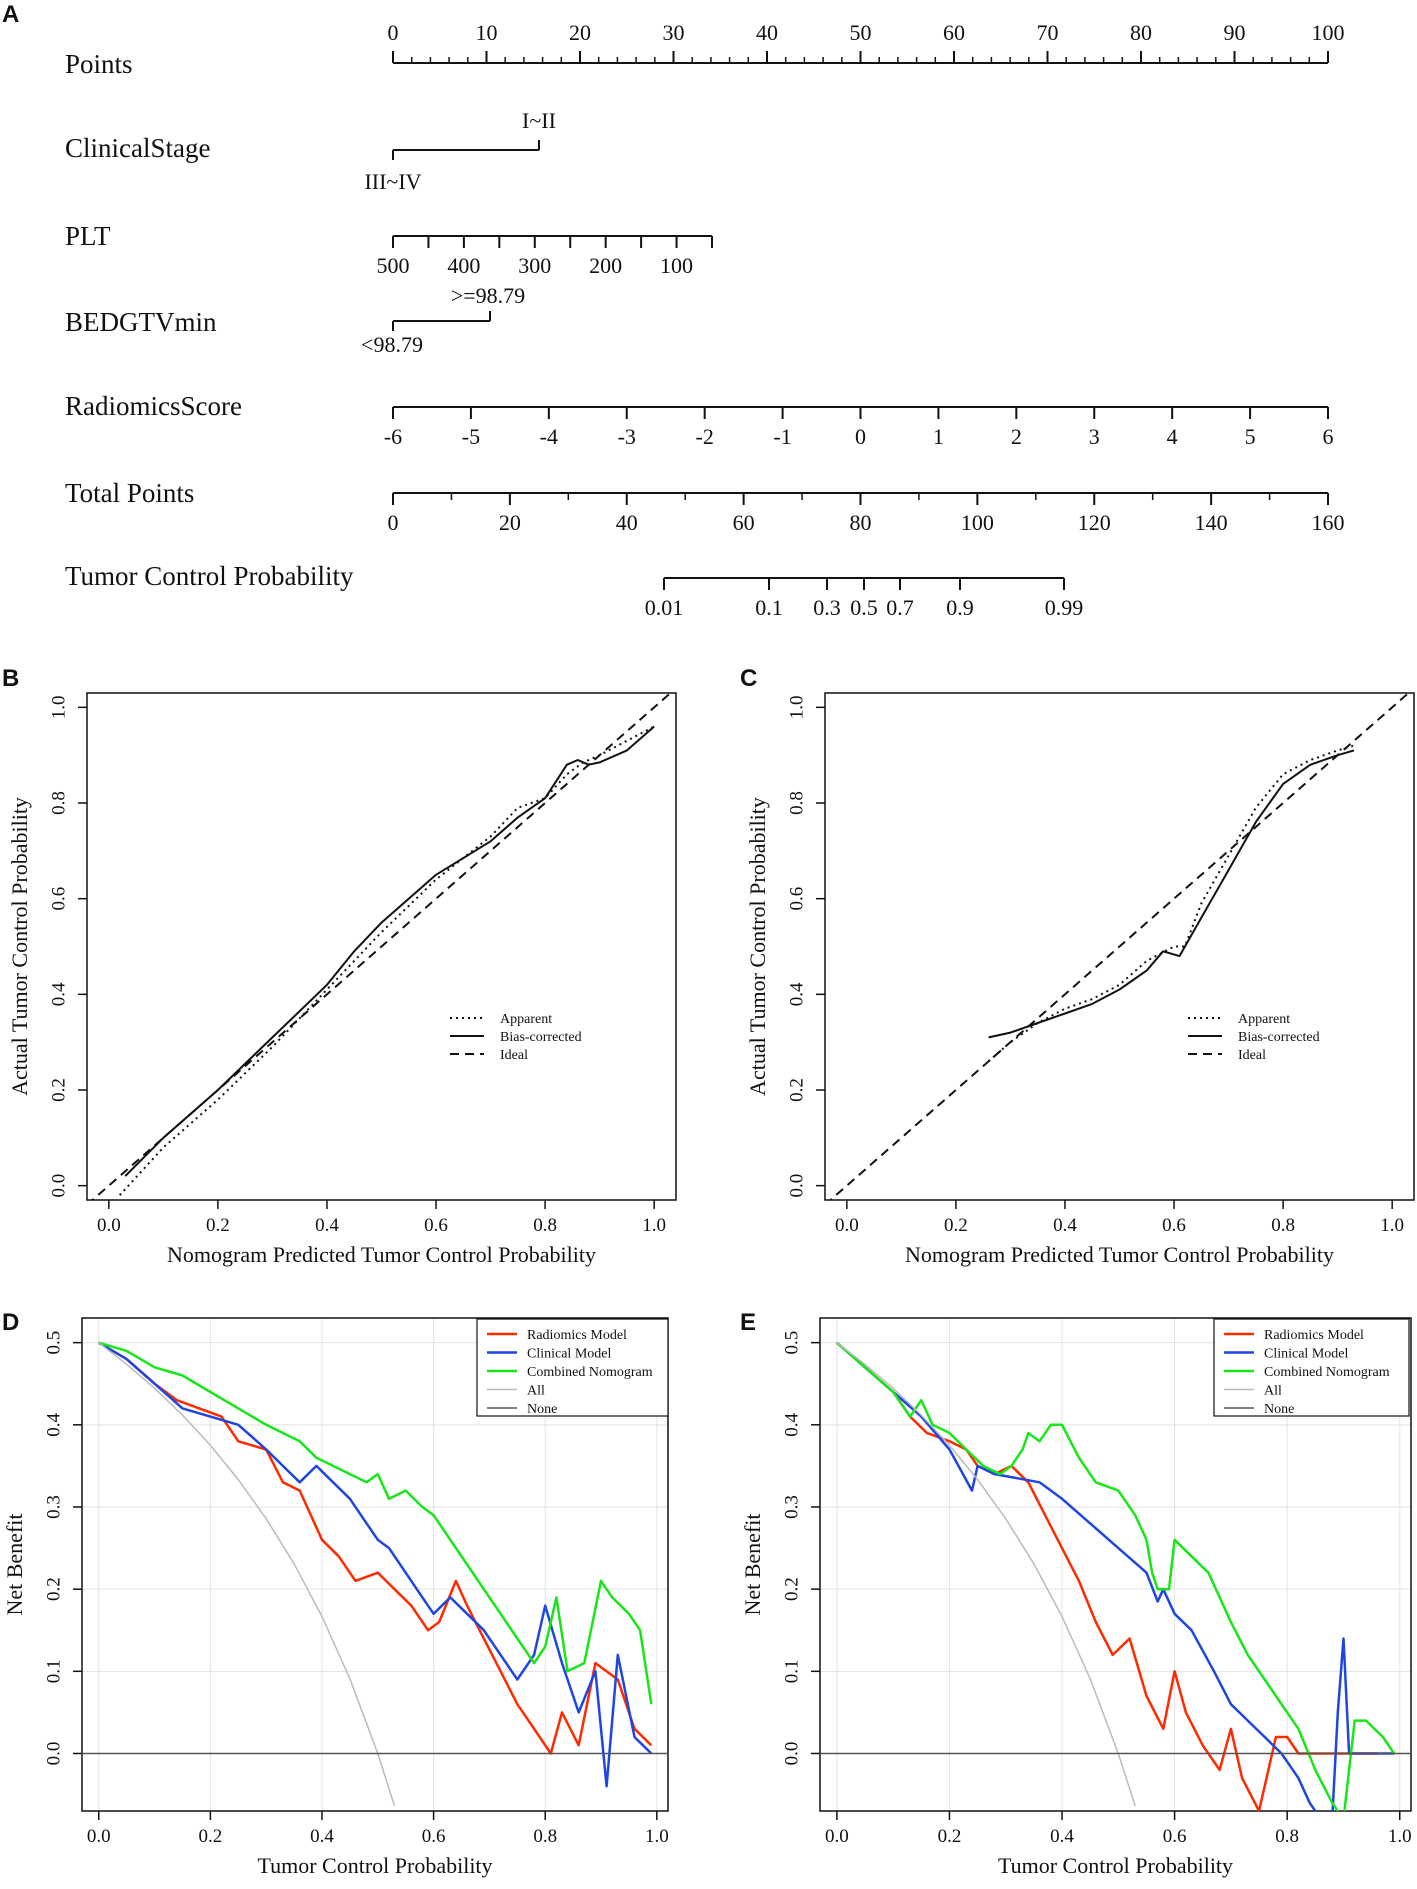 The height and width of the screenshot is (1889, 1417). What do you see at coordinates (864, 607) in the screenshot?
I see `tcp-tick-label-0-5: 0.5` at bounding box center [864, 607].